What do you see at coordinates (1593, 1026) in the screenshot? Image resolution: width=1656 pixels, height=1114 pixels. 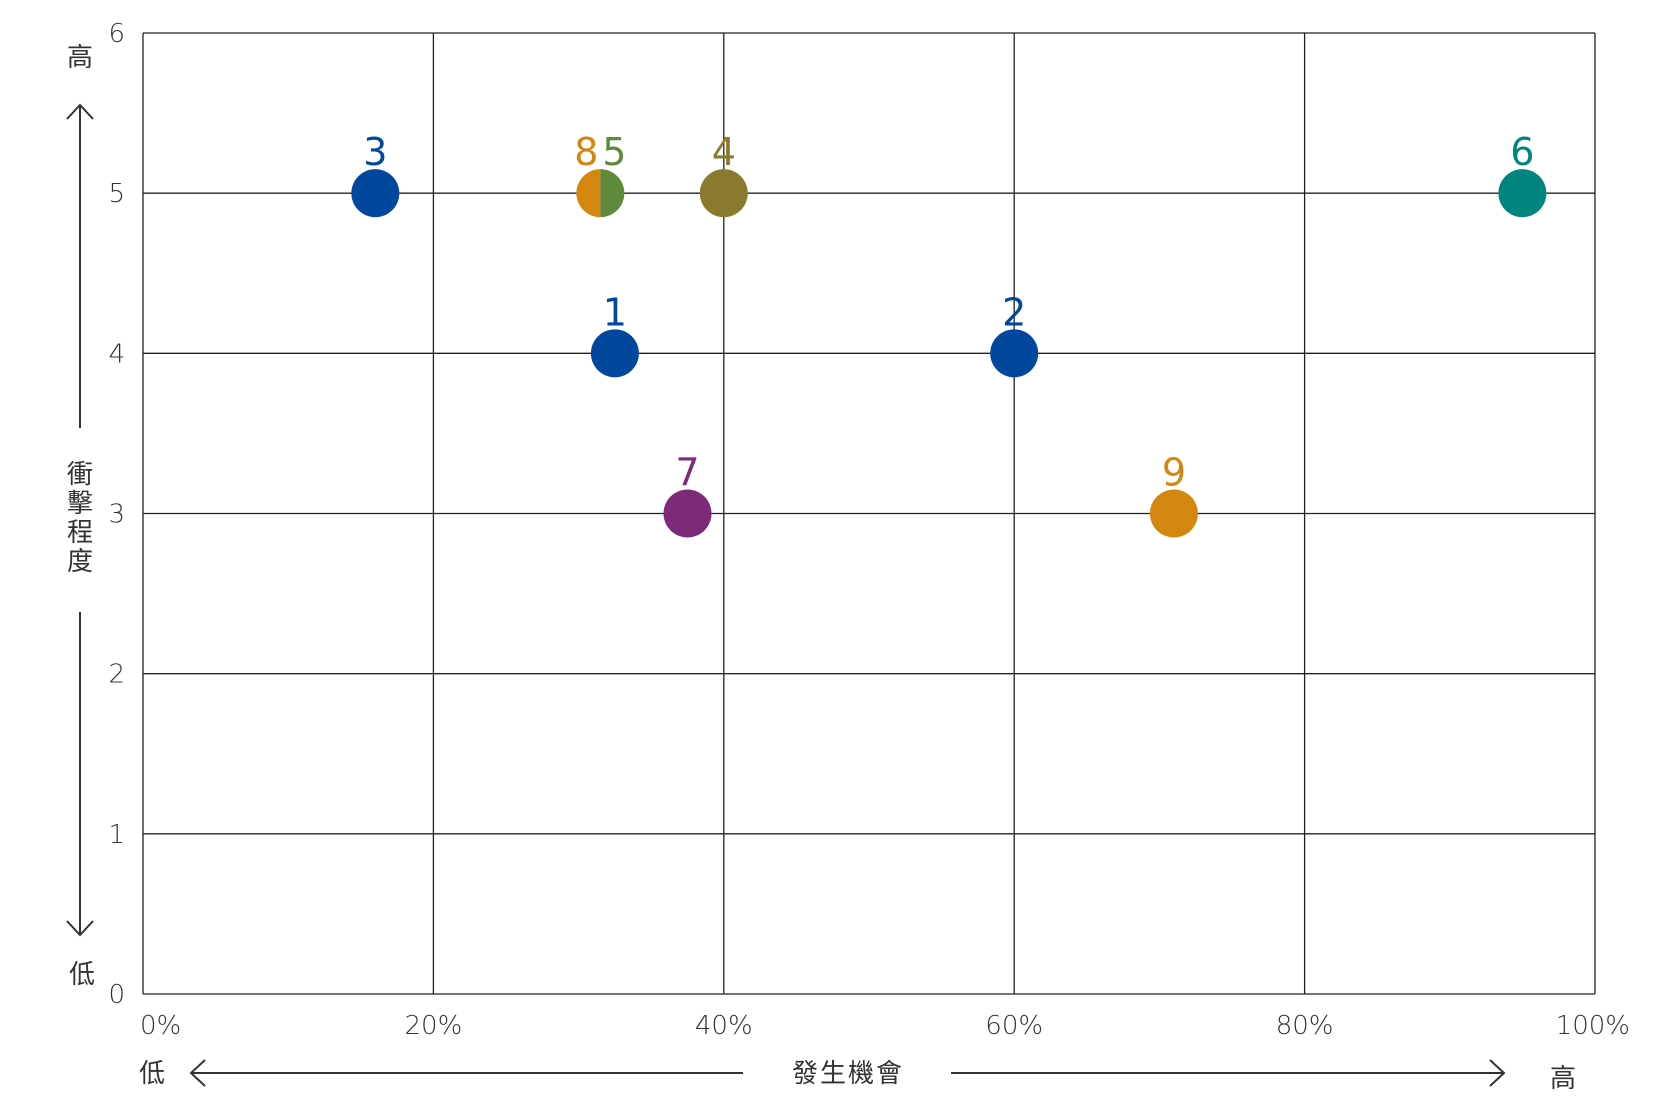 I see `x-tick-label-5: 100%` at bounding box center [1593, 1026].